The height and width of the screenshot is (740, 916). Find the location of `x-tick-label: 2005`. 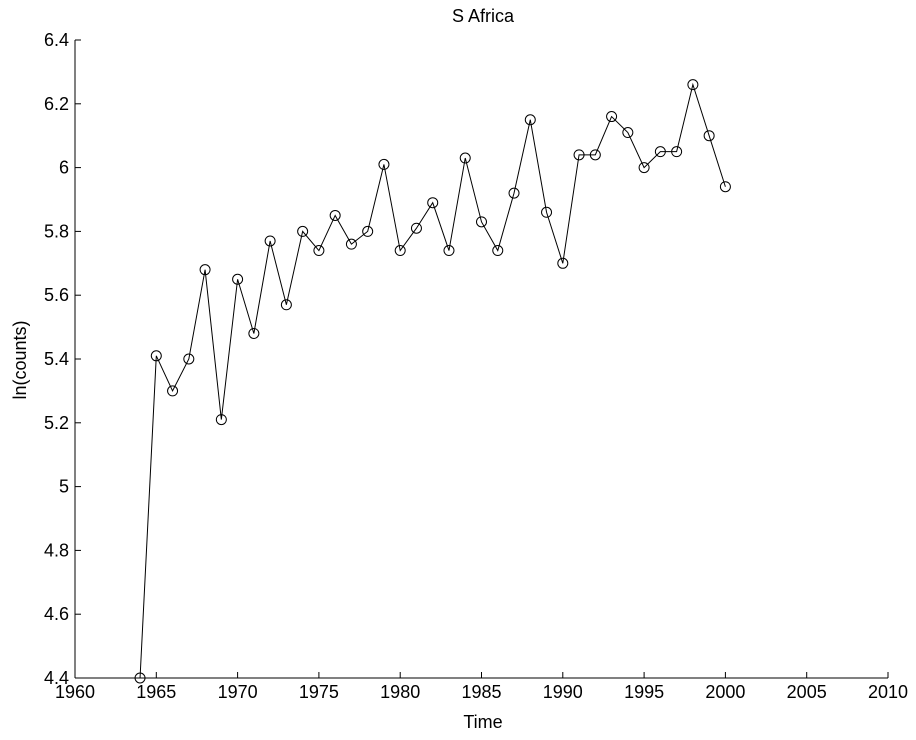

x-tick-label: 2005 is located at coordinates (807, 692).